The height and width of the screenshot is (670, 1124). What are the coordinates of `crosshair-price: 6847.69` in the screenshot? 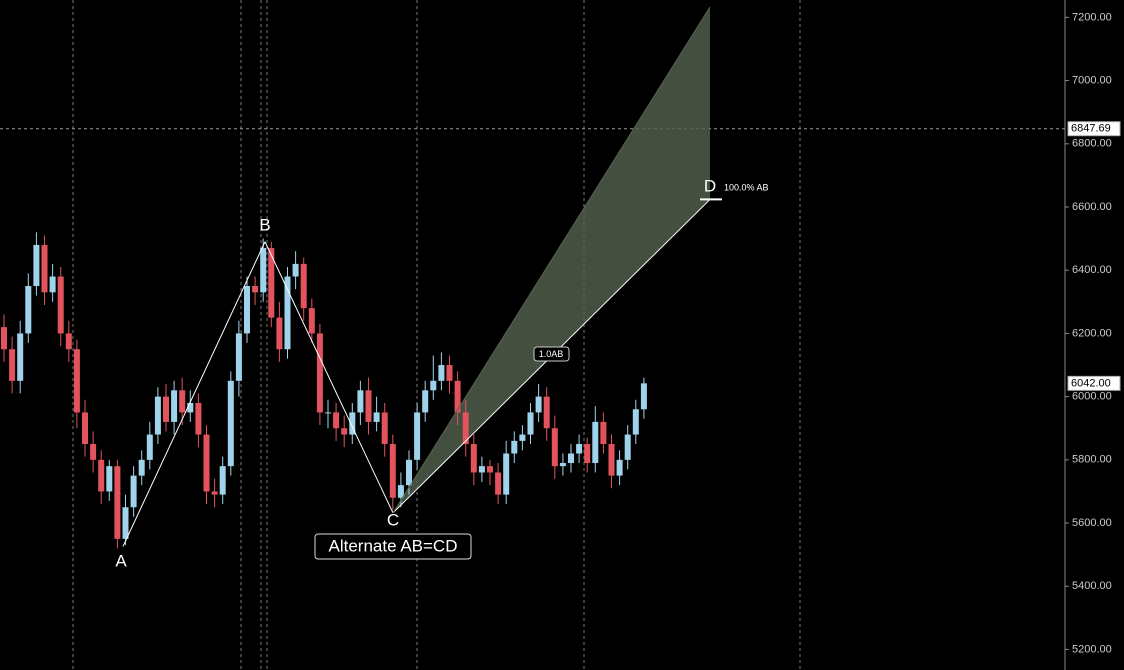 It's located at (1091, 129).